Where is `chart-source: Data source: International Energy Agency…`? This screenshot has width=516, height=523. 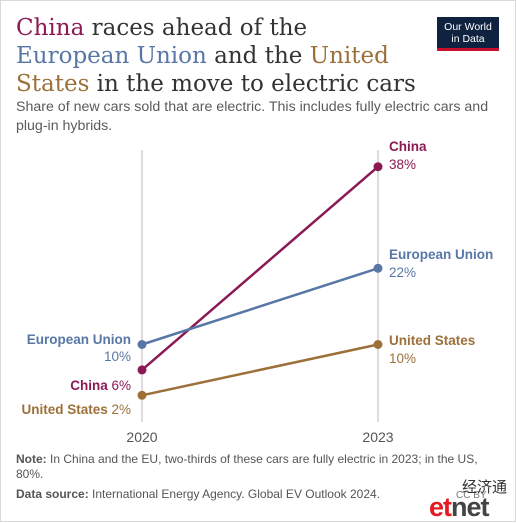 chart-source: Data source: International Energy Agency… is located at coordinates (226, 494).